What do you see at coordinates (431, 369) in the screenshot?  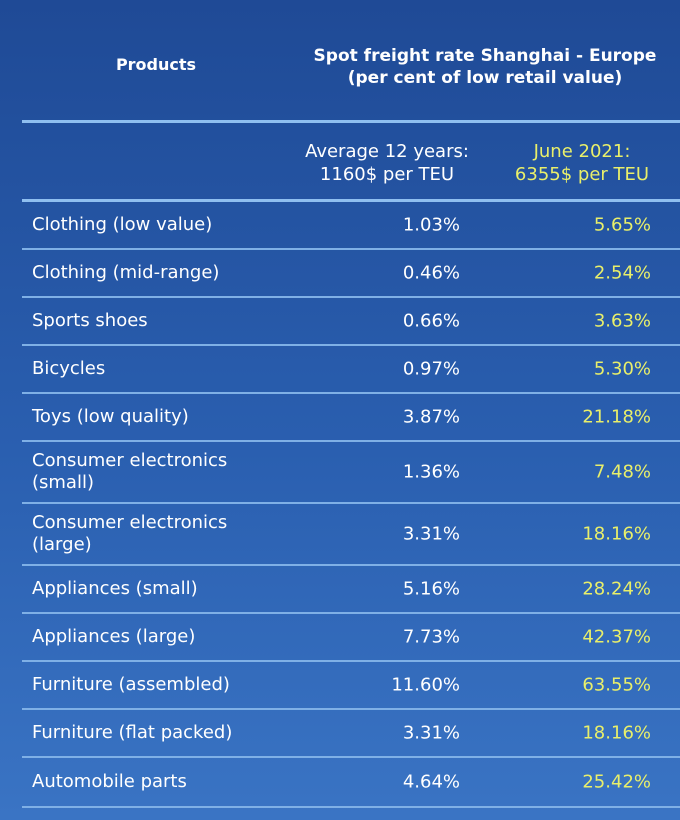 I see `average-rate-cell: 0.97%` at bounding box center [431, 369].